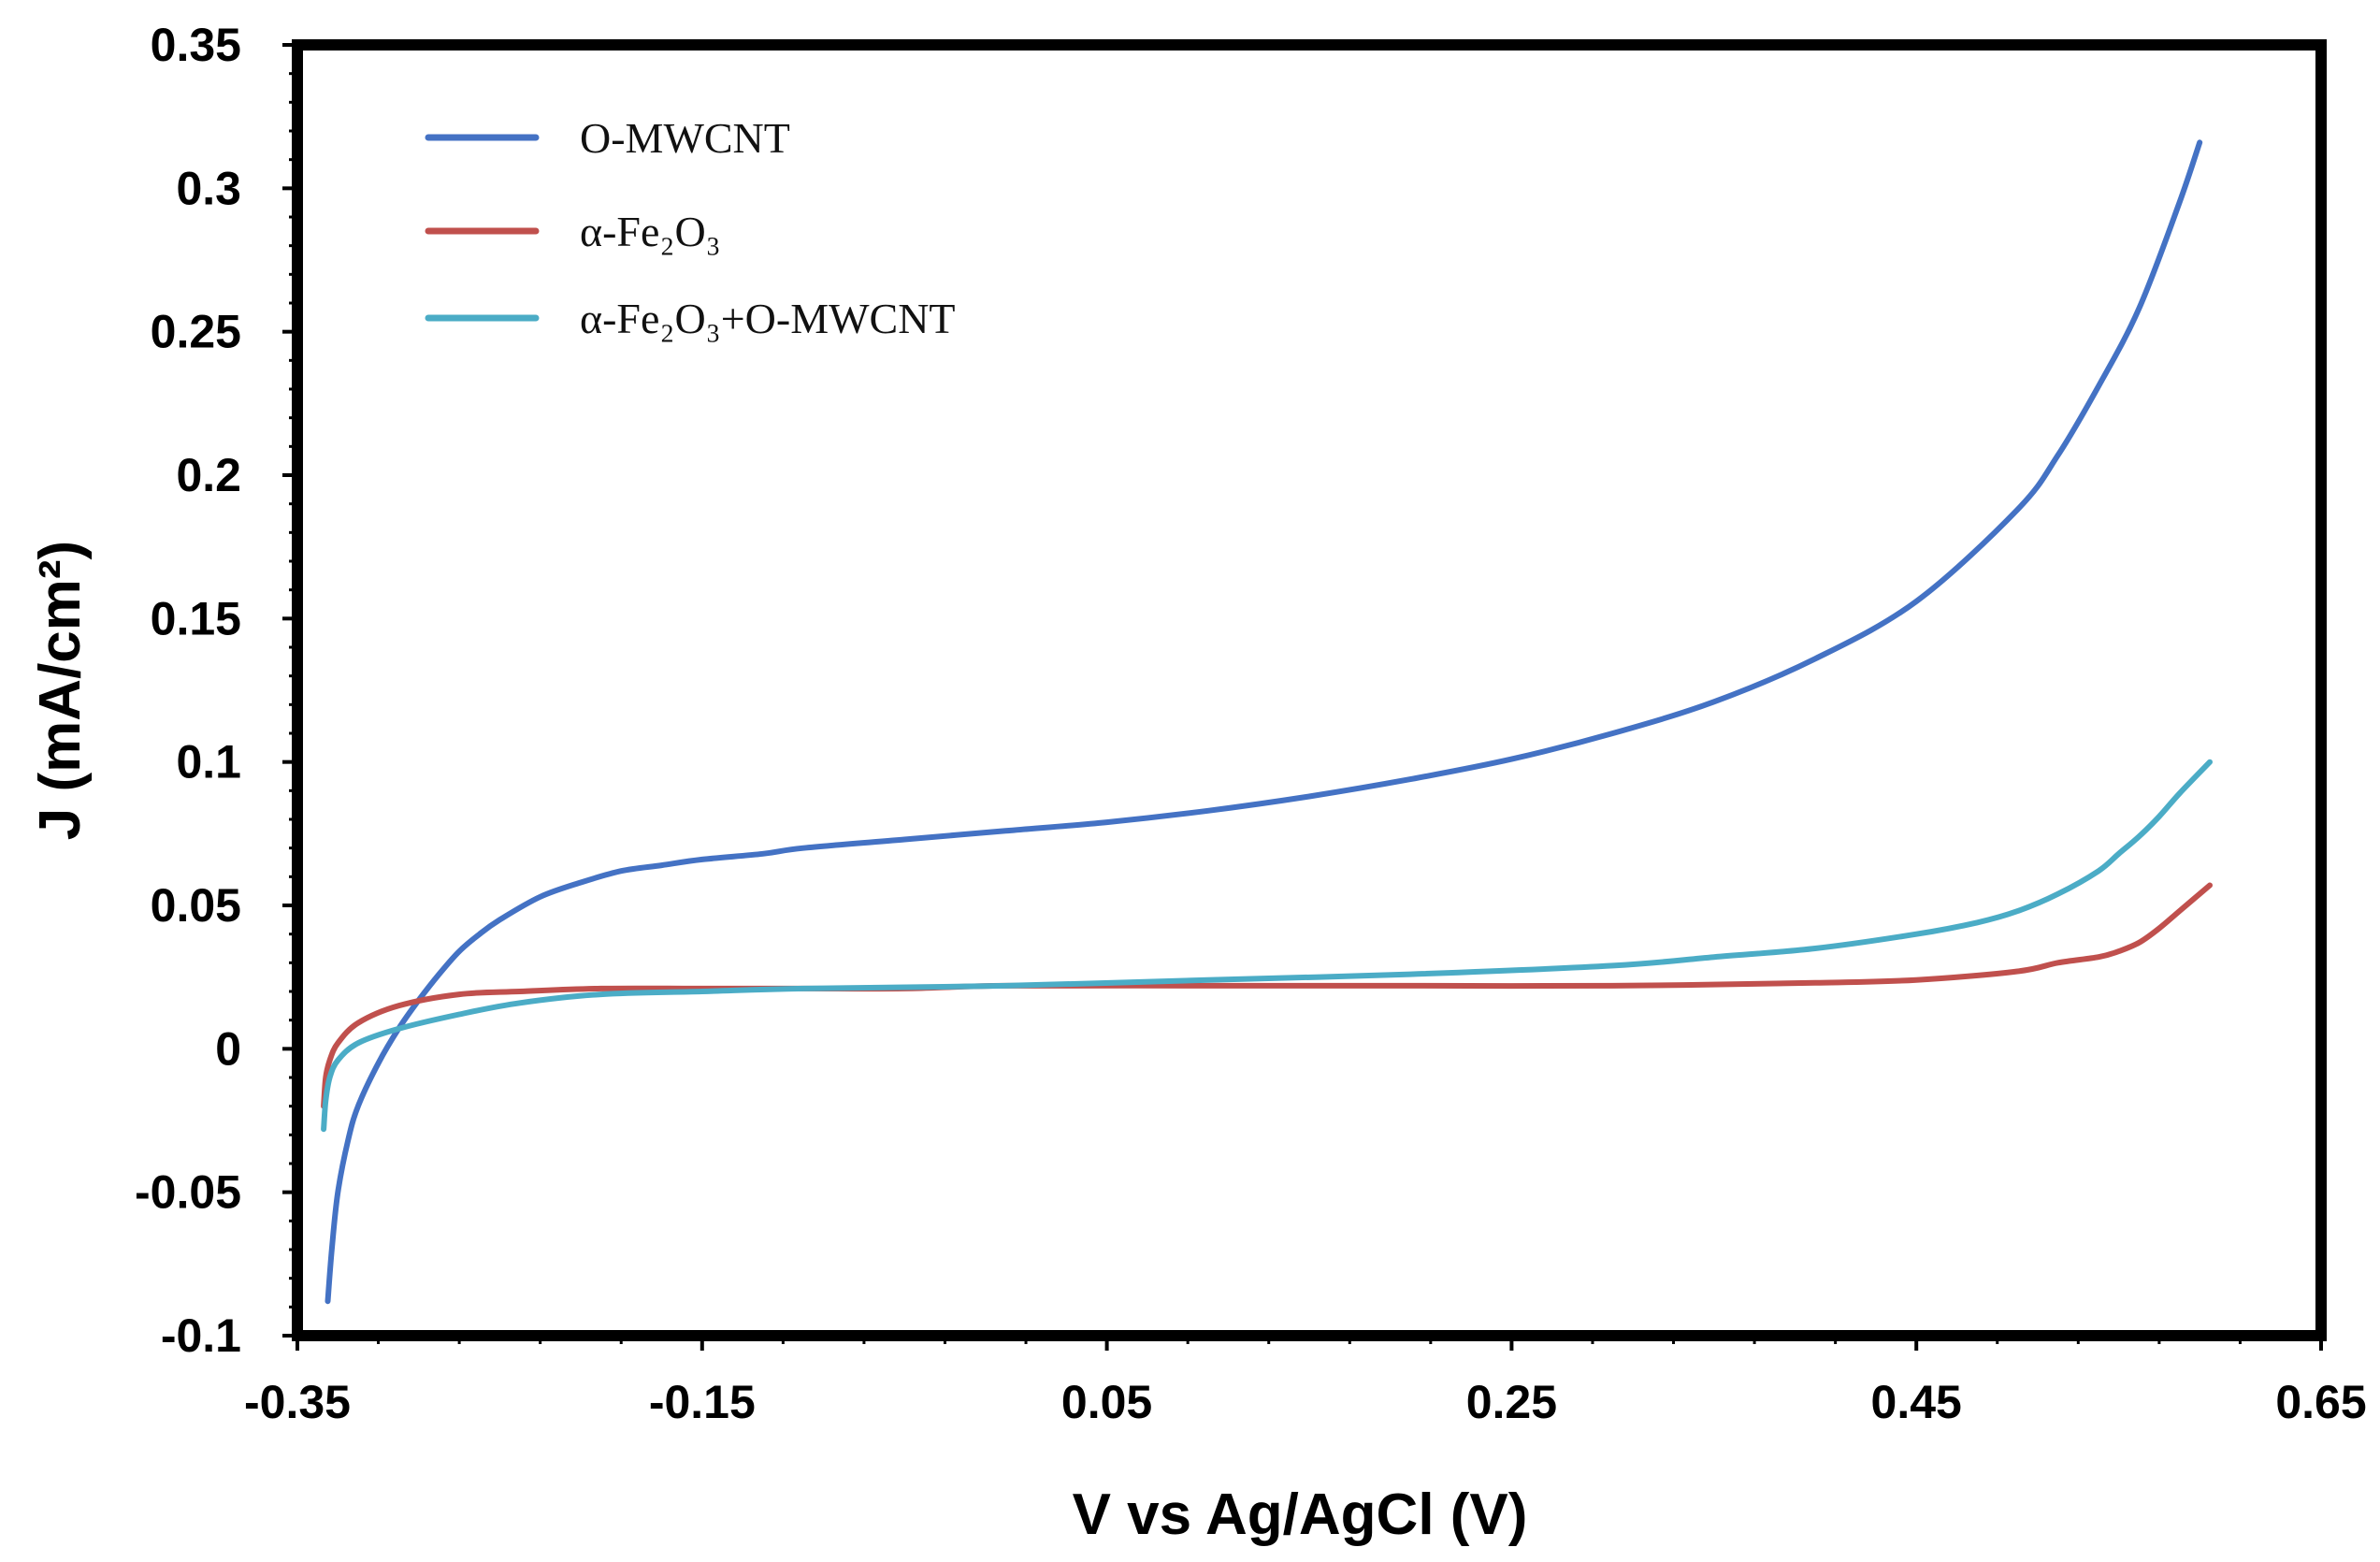 This screenshot has width=2380, height=1562. What do you see at coordinates (2320, 1402) in the screenshot?
I see `x-tick-label: 0.65` at bounding box center [2320, 1402].